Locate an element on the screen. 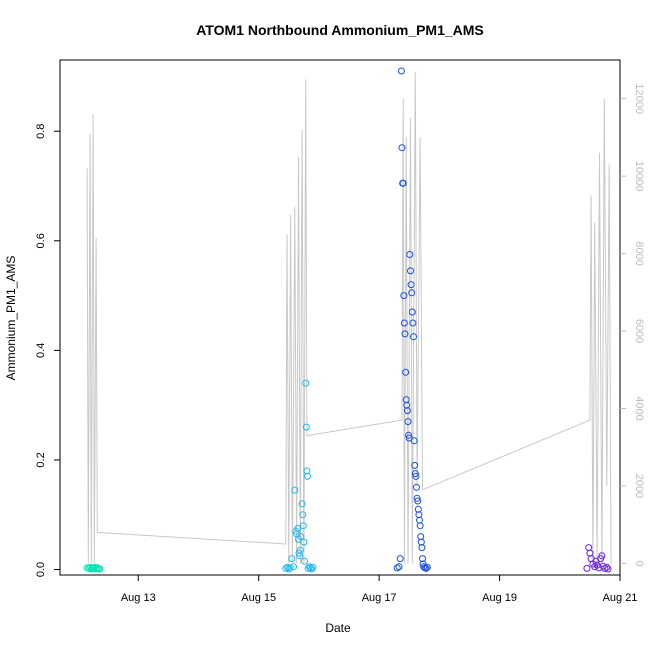  y-axis-label: Ammonium_PM1_AMS is located at coordinates (11, 318).